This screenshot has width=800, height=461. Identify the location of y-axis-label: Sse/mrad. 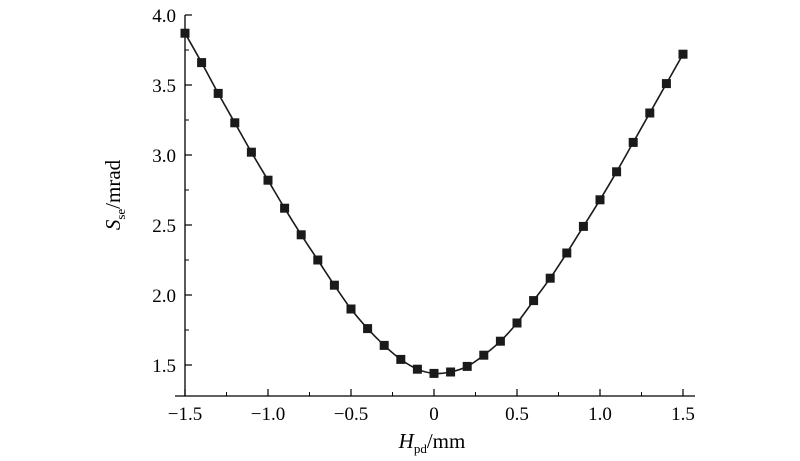
(114, 194).